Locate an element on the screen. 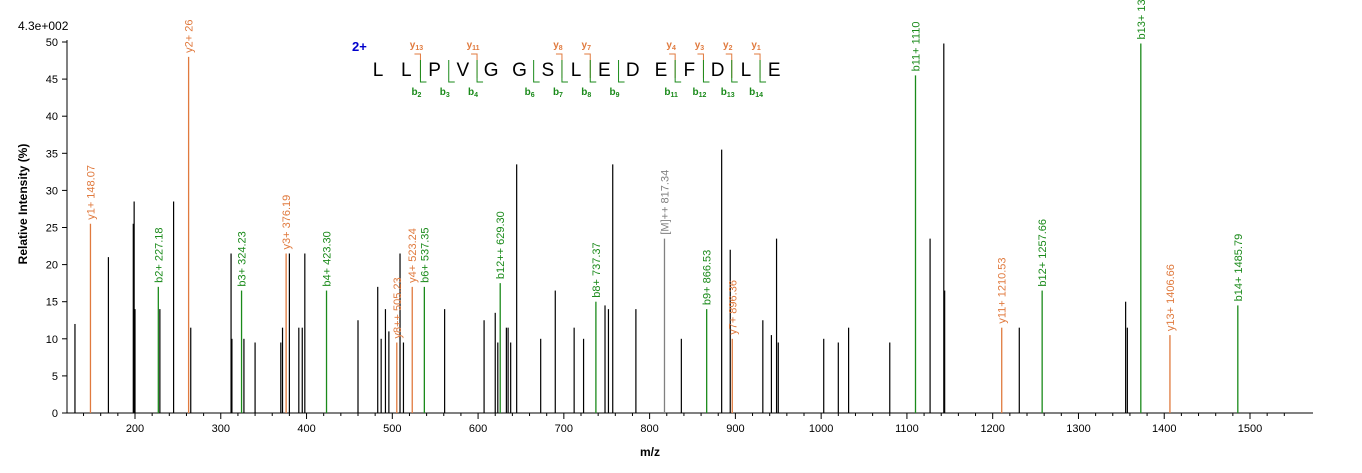 The width and height of the screenshot is (1362, 473). x-tick-label: 700 is located at coordinates (564, 429).